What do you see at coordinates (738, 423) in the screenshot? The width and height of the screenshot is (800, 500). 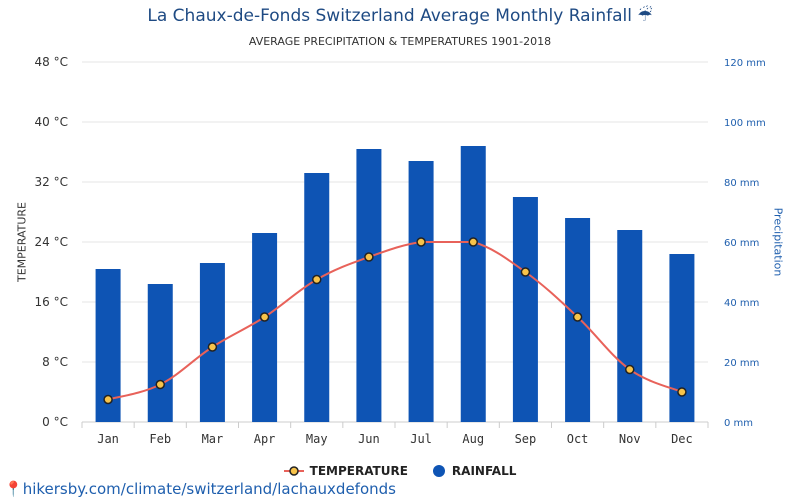 I see `y-tick-right: 0 mm` at bounding box center [738, 423].